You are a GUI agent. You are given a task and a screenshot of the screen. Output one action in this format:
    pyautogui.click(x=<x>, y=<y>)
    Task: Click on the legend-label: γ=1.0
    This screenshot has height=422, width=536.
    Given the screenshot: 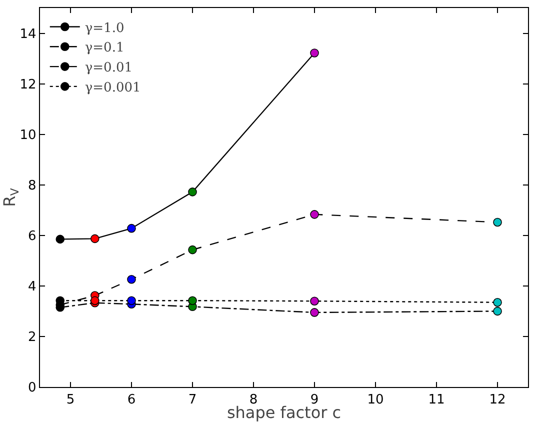 What is the action you would take?
    pyautogui.click(x=104, y=28)
    